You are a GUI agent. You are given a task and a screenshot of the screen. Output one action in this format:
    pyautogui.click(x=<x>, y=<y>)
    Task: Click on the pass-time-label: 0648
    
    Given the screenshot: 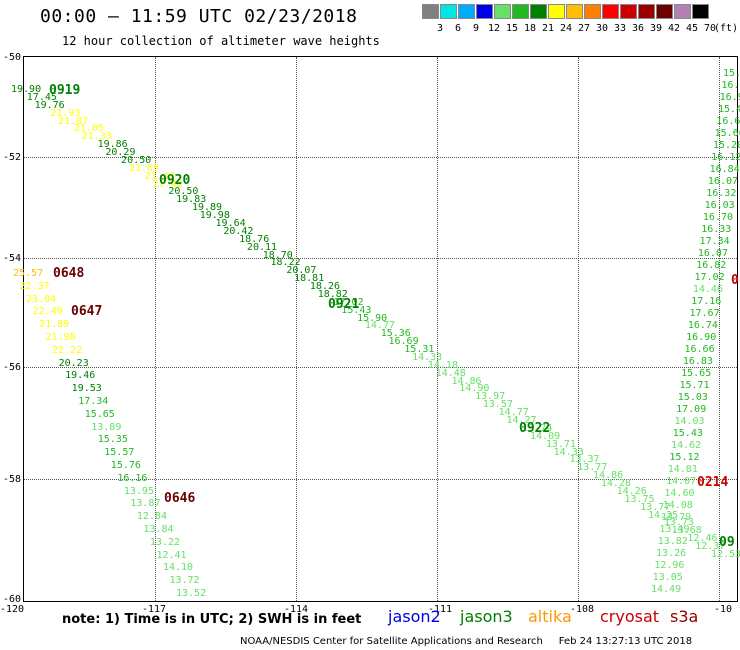 What is the action you would take?
    pyautogui.click(x=69, y=273)
    